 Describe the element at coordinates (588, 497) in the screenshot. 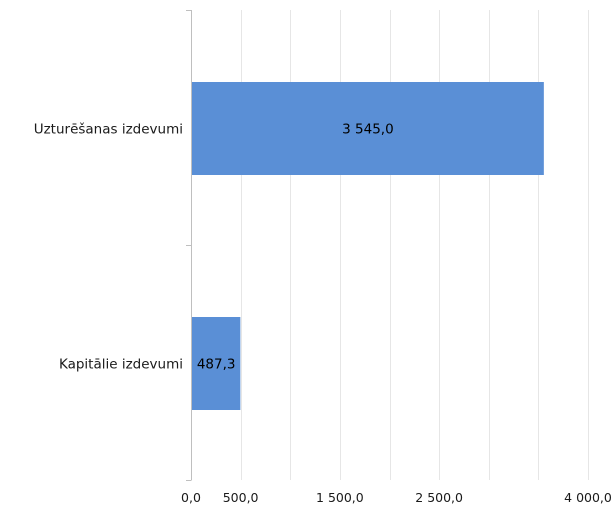

I see `x-tick-label: 4 000,0` at that location.